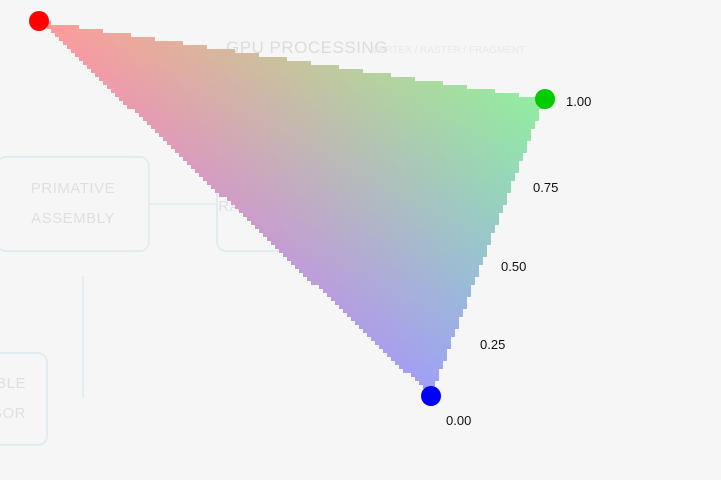 This screenshot has width=721, height=480. What do you see at coordinates (545, 99) in the screenshot?
I see `green-vertex-dot` at bounding box center [545, 99].